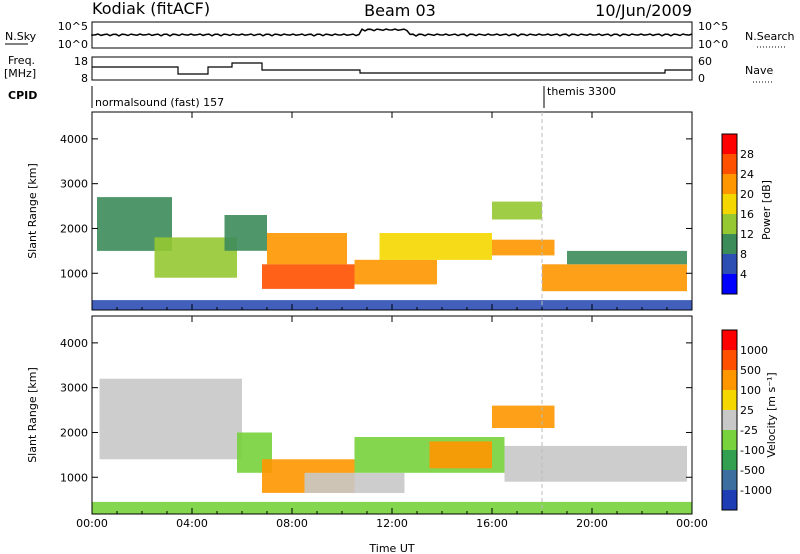 The height and width of the screenshot is (554, 800). Describe the element at coordinates (74, 477) in the screenshot. I see `velocity-ytick-label-0: 1000` at that location.